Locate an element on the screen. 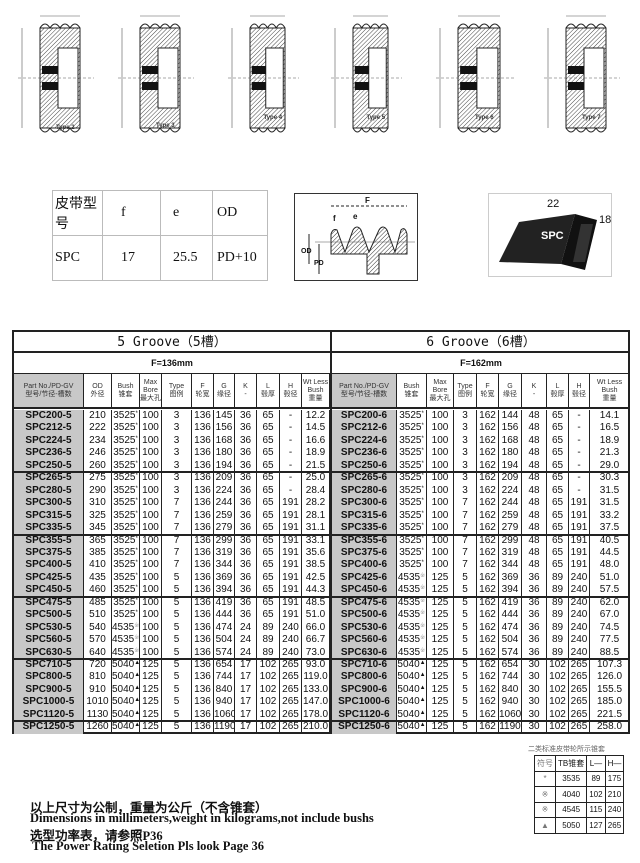  table-cell: 191 is located at coordinates (291, 540).